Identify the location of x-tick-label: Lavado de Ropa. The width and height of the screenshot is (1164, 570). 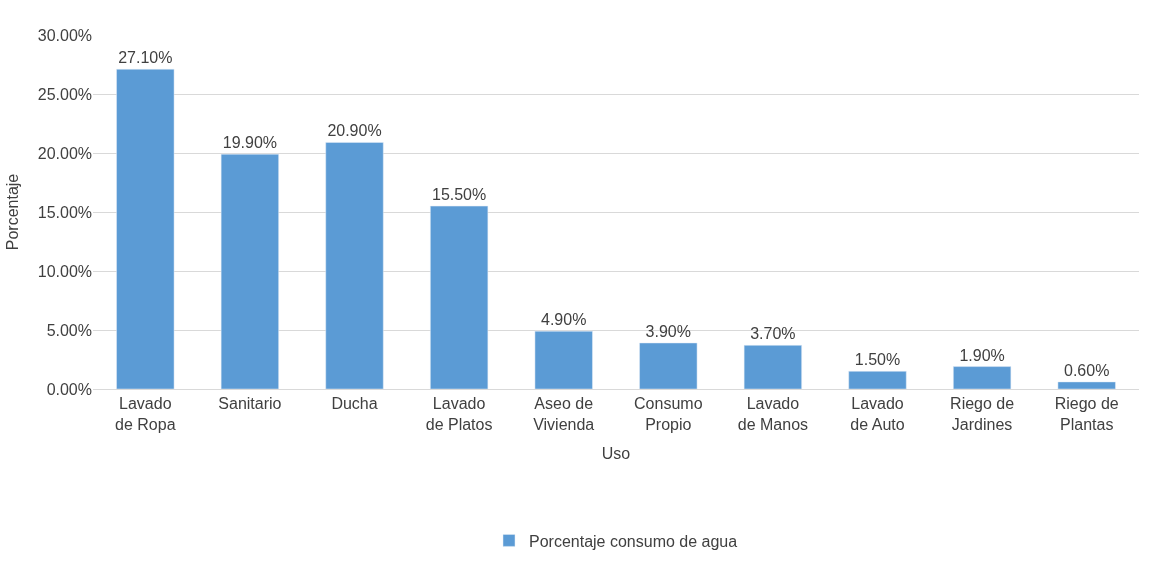
(145, 414).